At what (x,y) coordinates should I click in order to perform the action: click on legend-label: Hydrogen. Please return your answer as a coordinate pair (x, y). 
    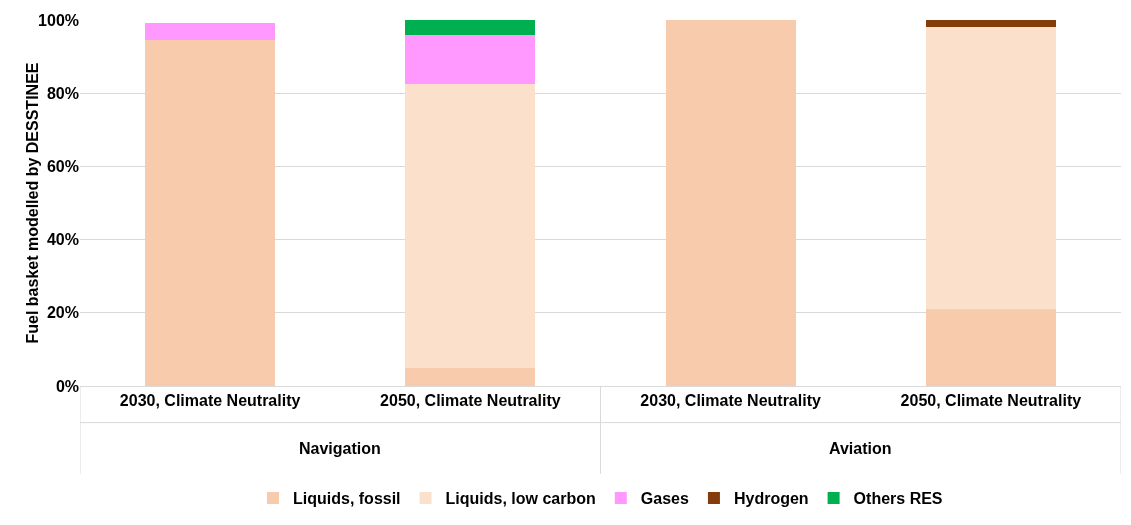
    Looking at the image, I should click on (771, 499).